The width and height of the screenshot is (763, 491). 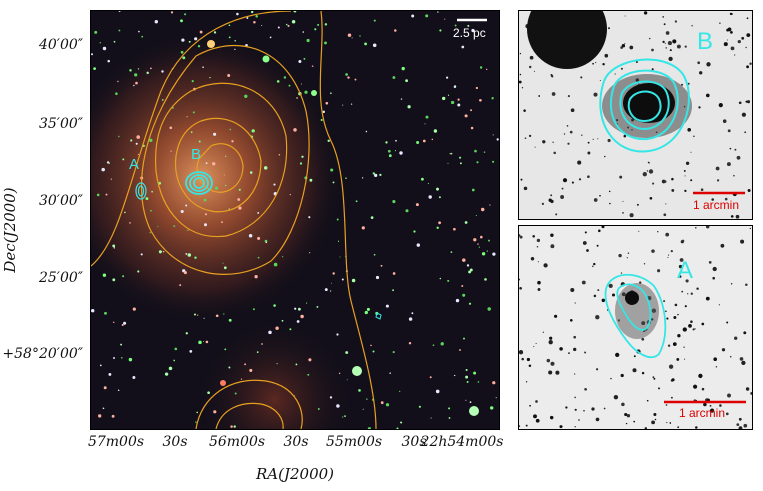 I want to click on cyan-contour-a-inner, so click(x=141, y=191).